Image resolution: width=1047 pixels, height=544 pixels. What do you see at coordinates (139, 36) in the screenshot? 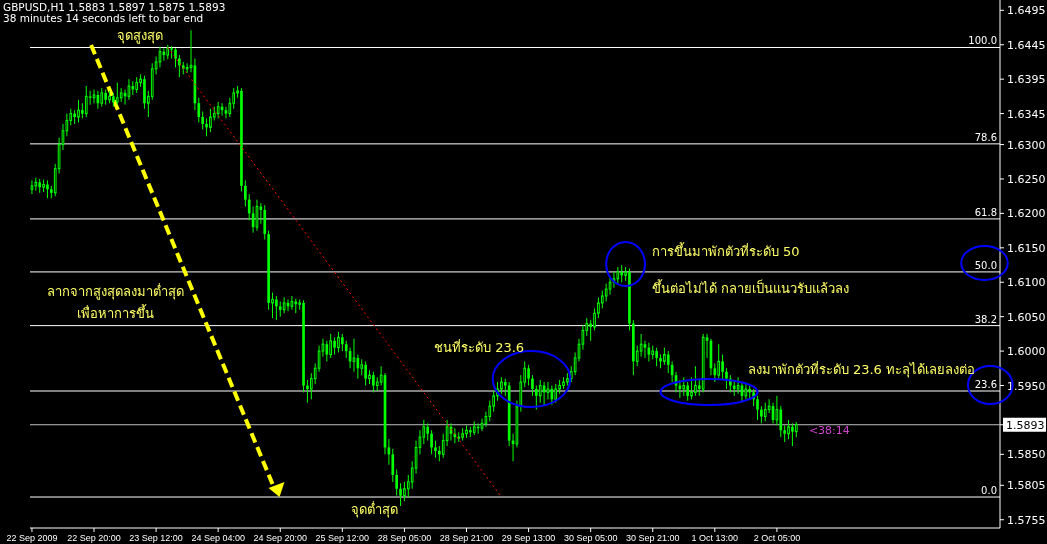
I see `annotation: จุดสูงสุด` at bounding box center [139, 36].